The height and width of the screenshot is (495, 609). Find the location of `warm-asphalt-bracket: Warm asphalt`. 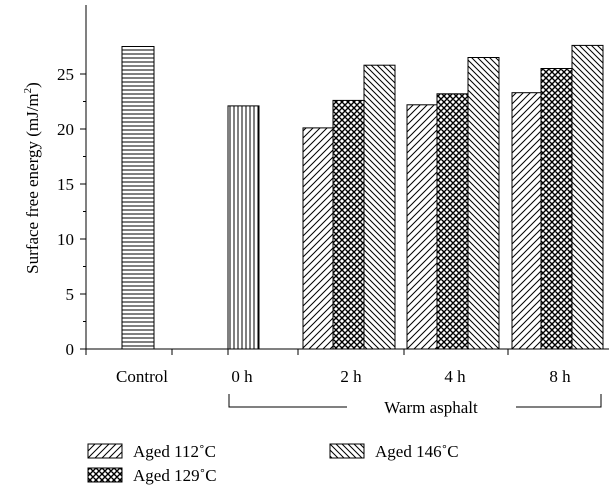

warm-asphalt-bracket: Warm asphalt is located at coordinates (415, 405).